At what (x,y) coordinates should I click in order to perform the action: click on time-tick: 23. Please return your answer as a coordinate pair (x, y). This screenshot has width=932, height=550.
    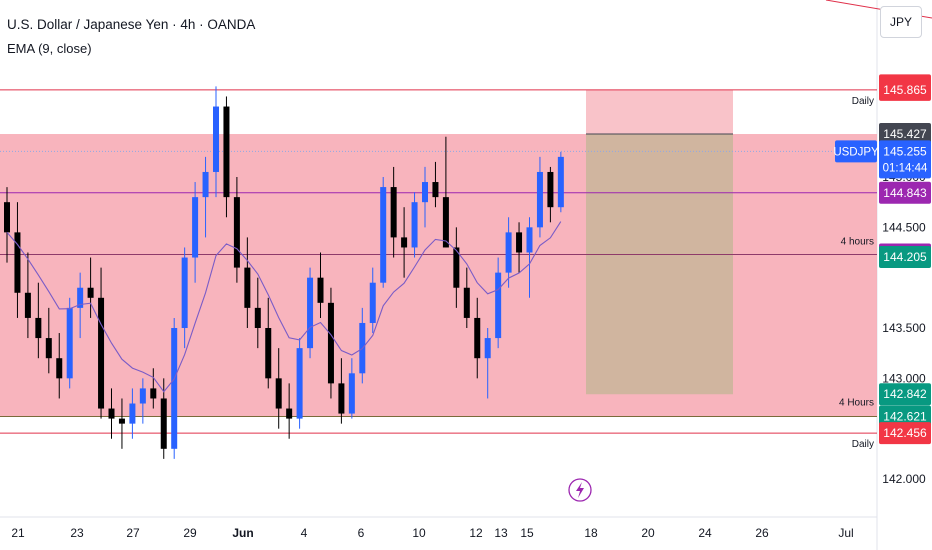
    Looking at the image, I should click on (77, 533).